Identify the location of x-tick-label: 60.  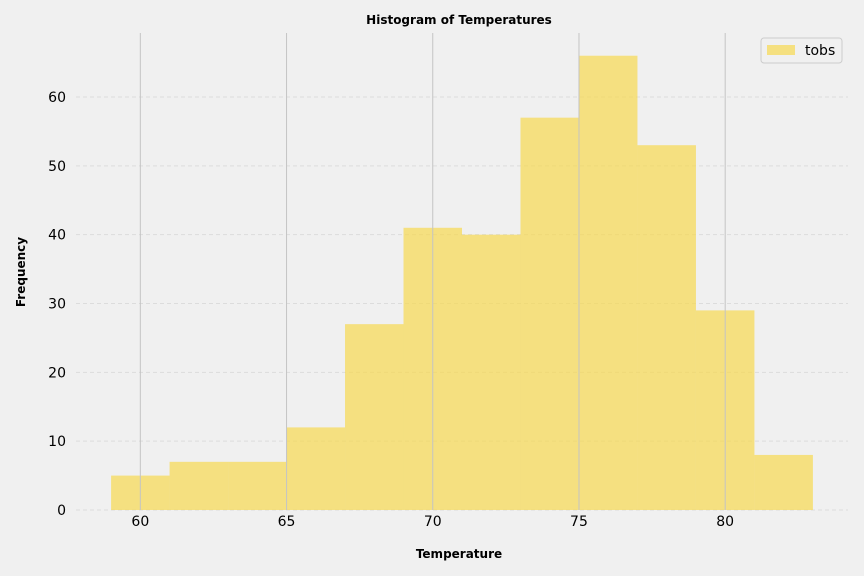
(140, 522).